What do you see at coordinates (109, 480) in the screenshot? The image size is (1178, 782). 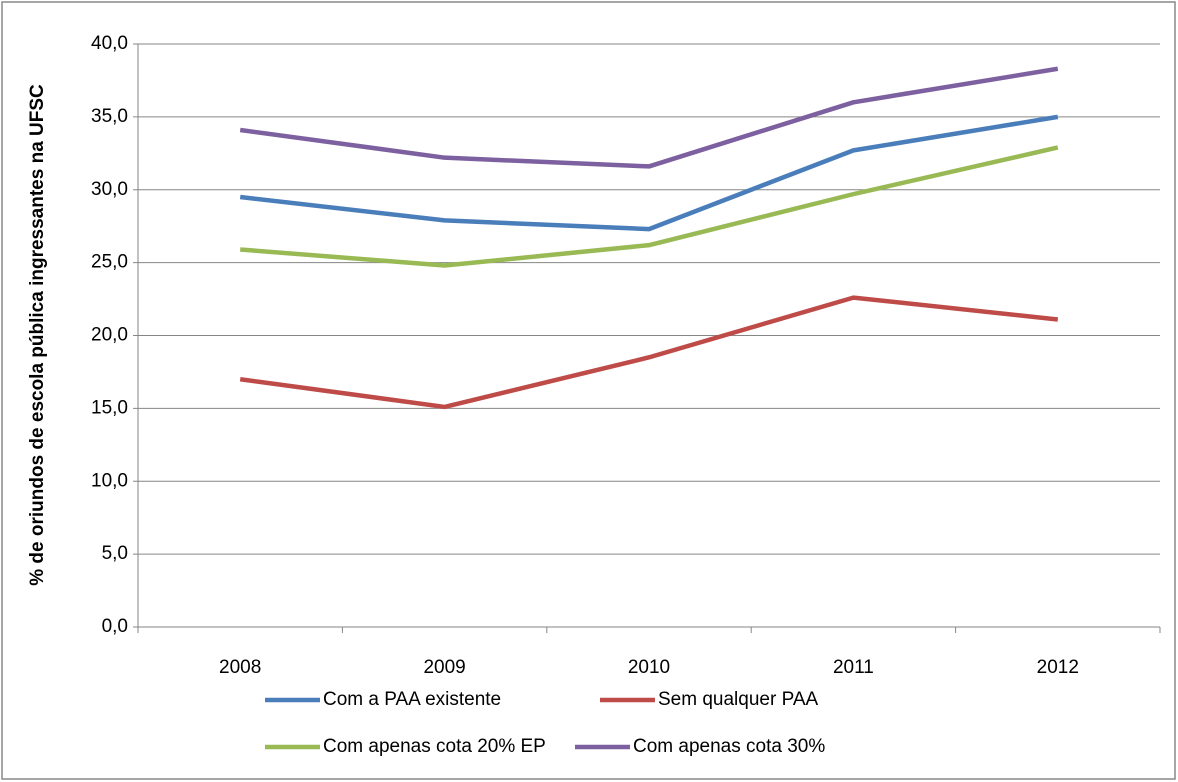 I see `y-tick-label: 10,0` at bounding box center [109, 480].